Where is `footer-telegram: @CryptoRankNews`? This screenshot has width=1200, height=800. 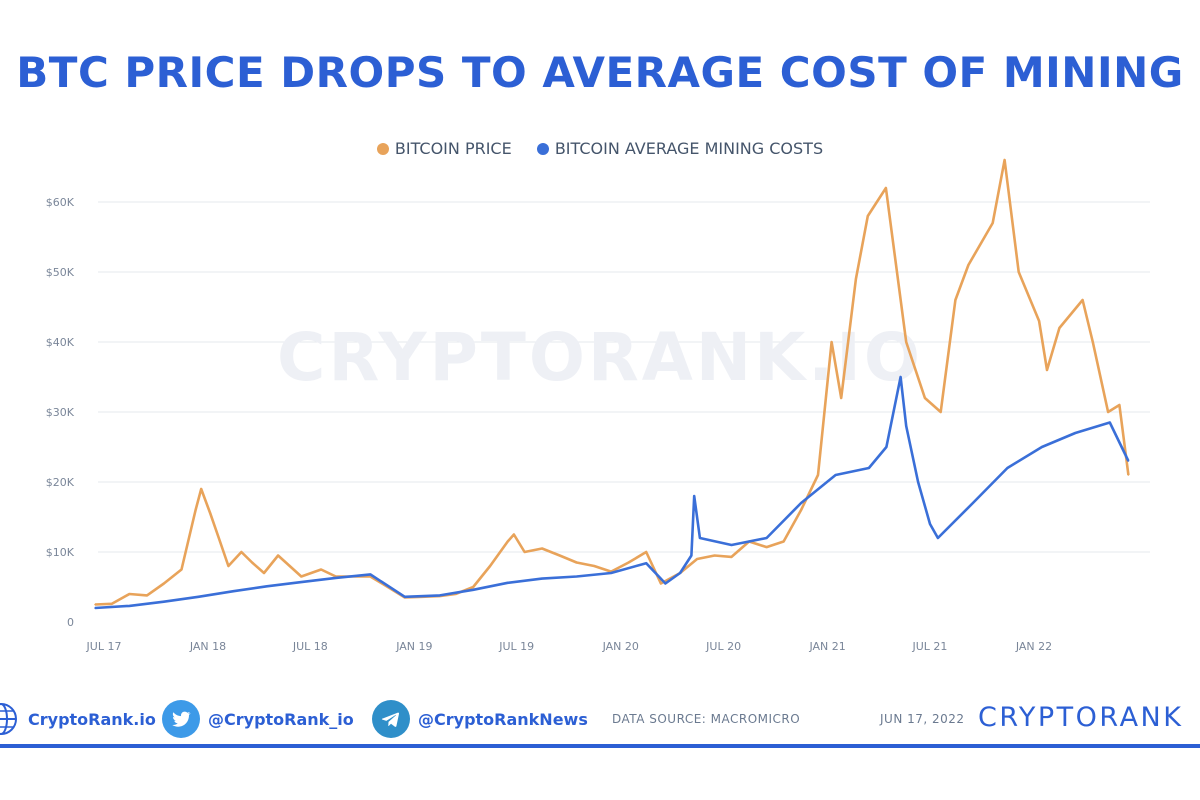
footer-telegram: @CryptoRankNews is located at coordinates (480, 719).